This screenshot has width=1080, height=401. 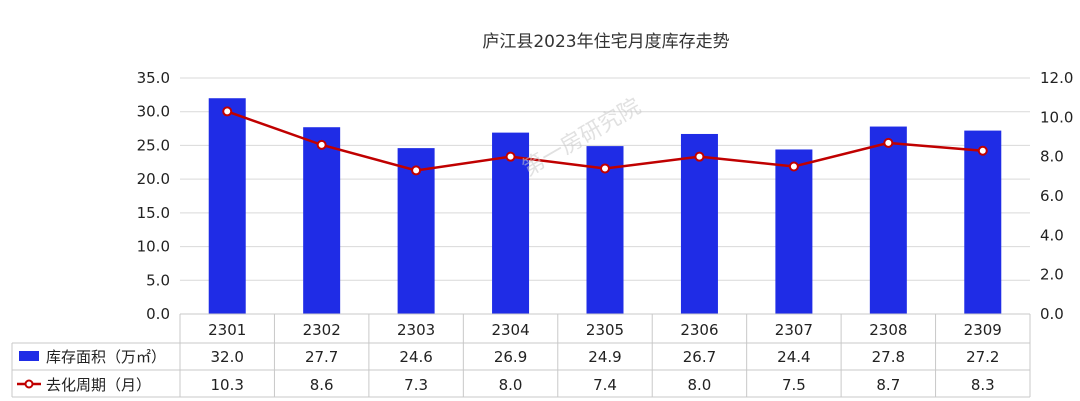 I want to click on table-cell: 32.0, so click(x=227, y=357).